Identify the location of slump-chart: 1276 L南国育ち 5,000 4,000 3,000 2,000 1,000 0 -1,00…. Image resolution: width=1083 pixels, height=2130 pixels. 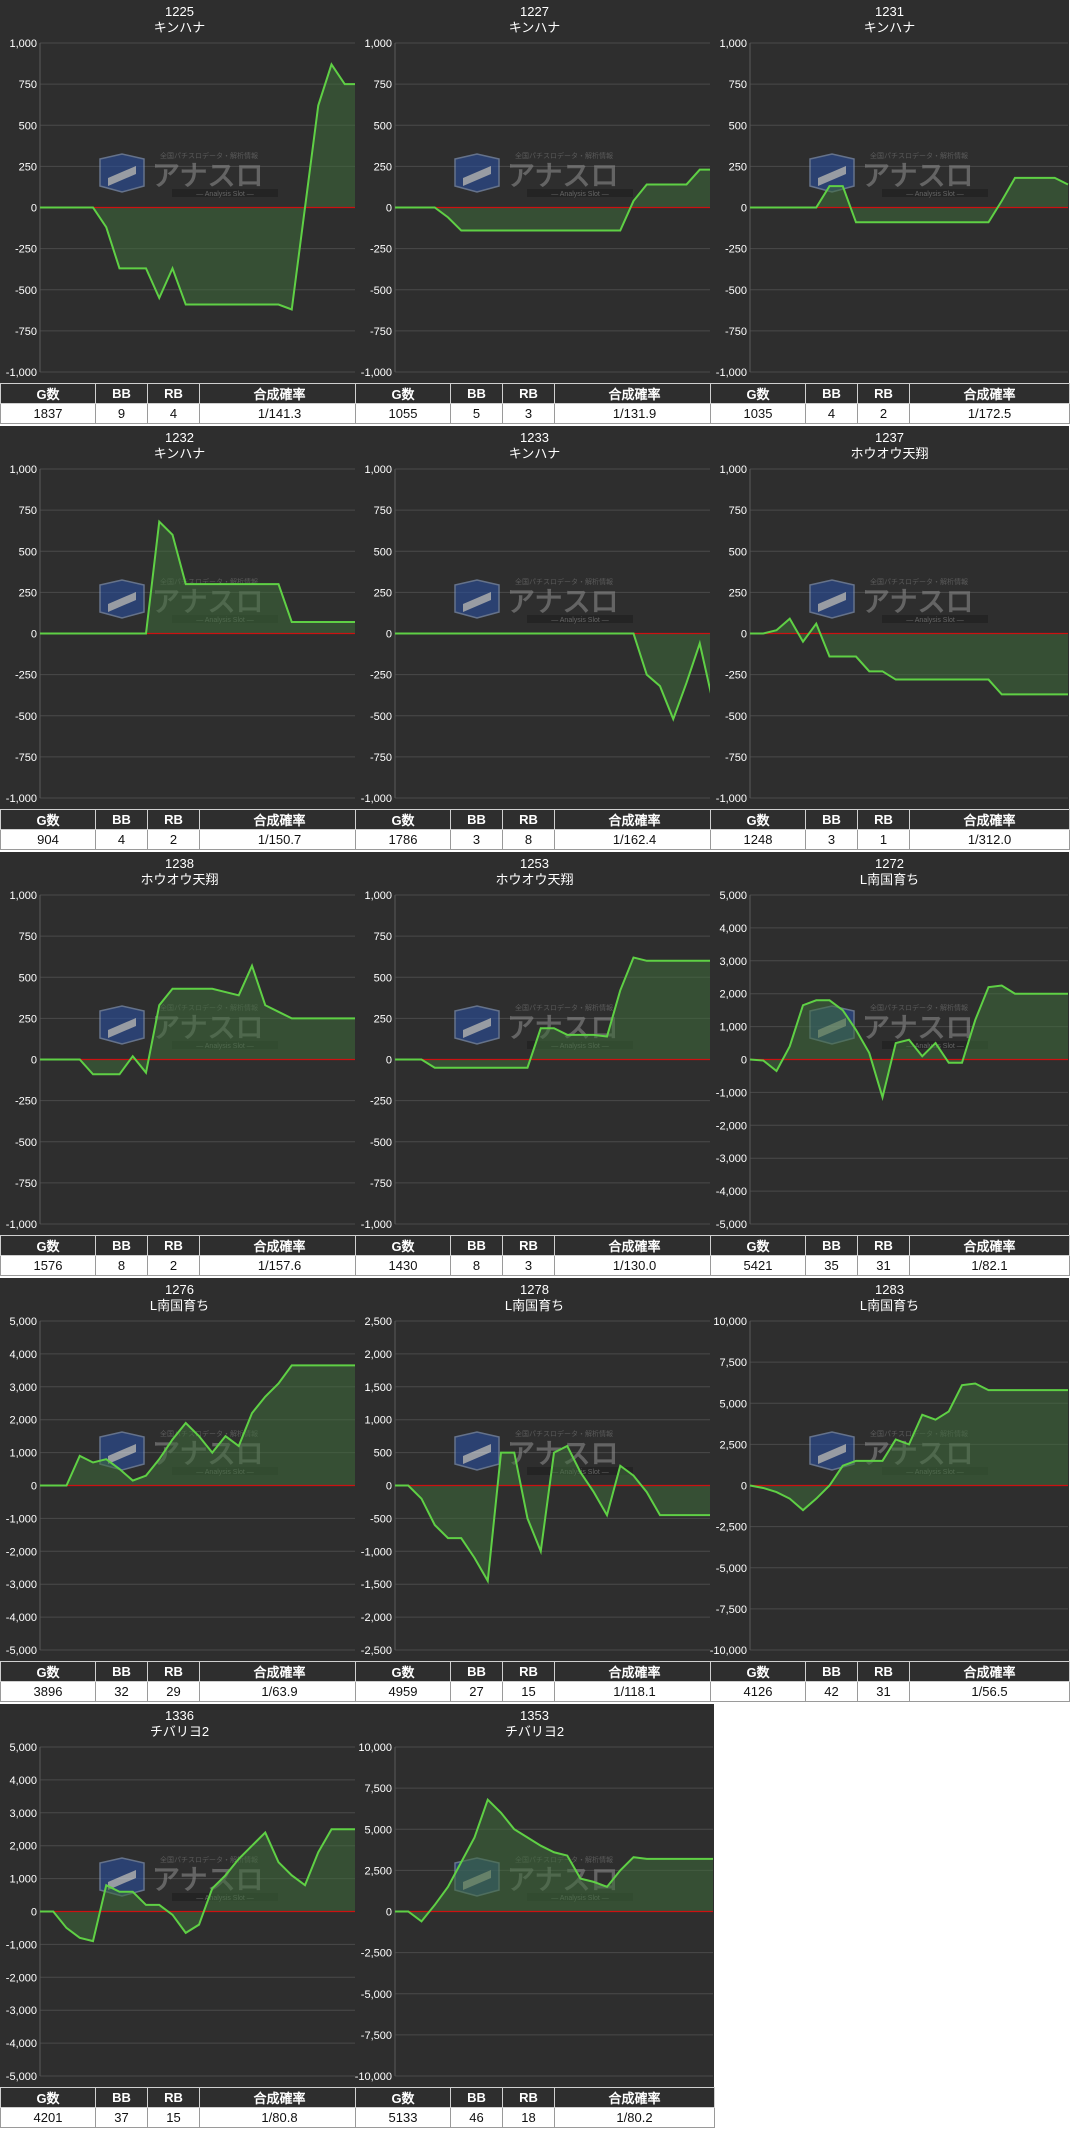
(179, 1469).